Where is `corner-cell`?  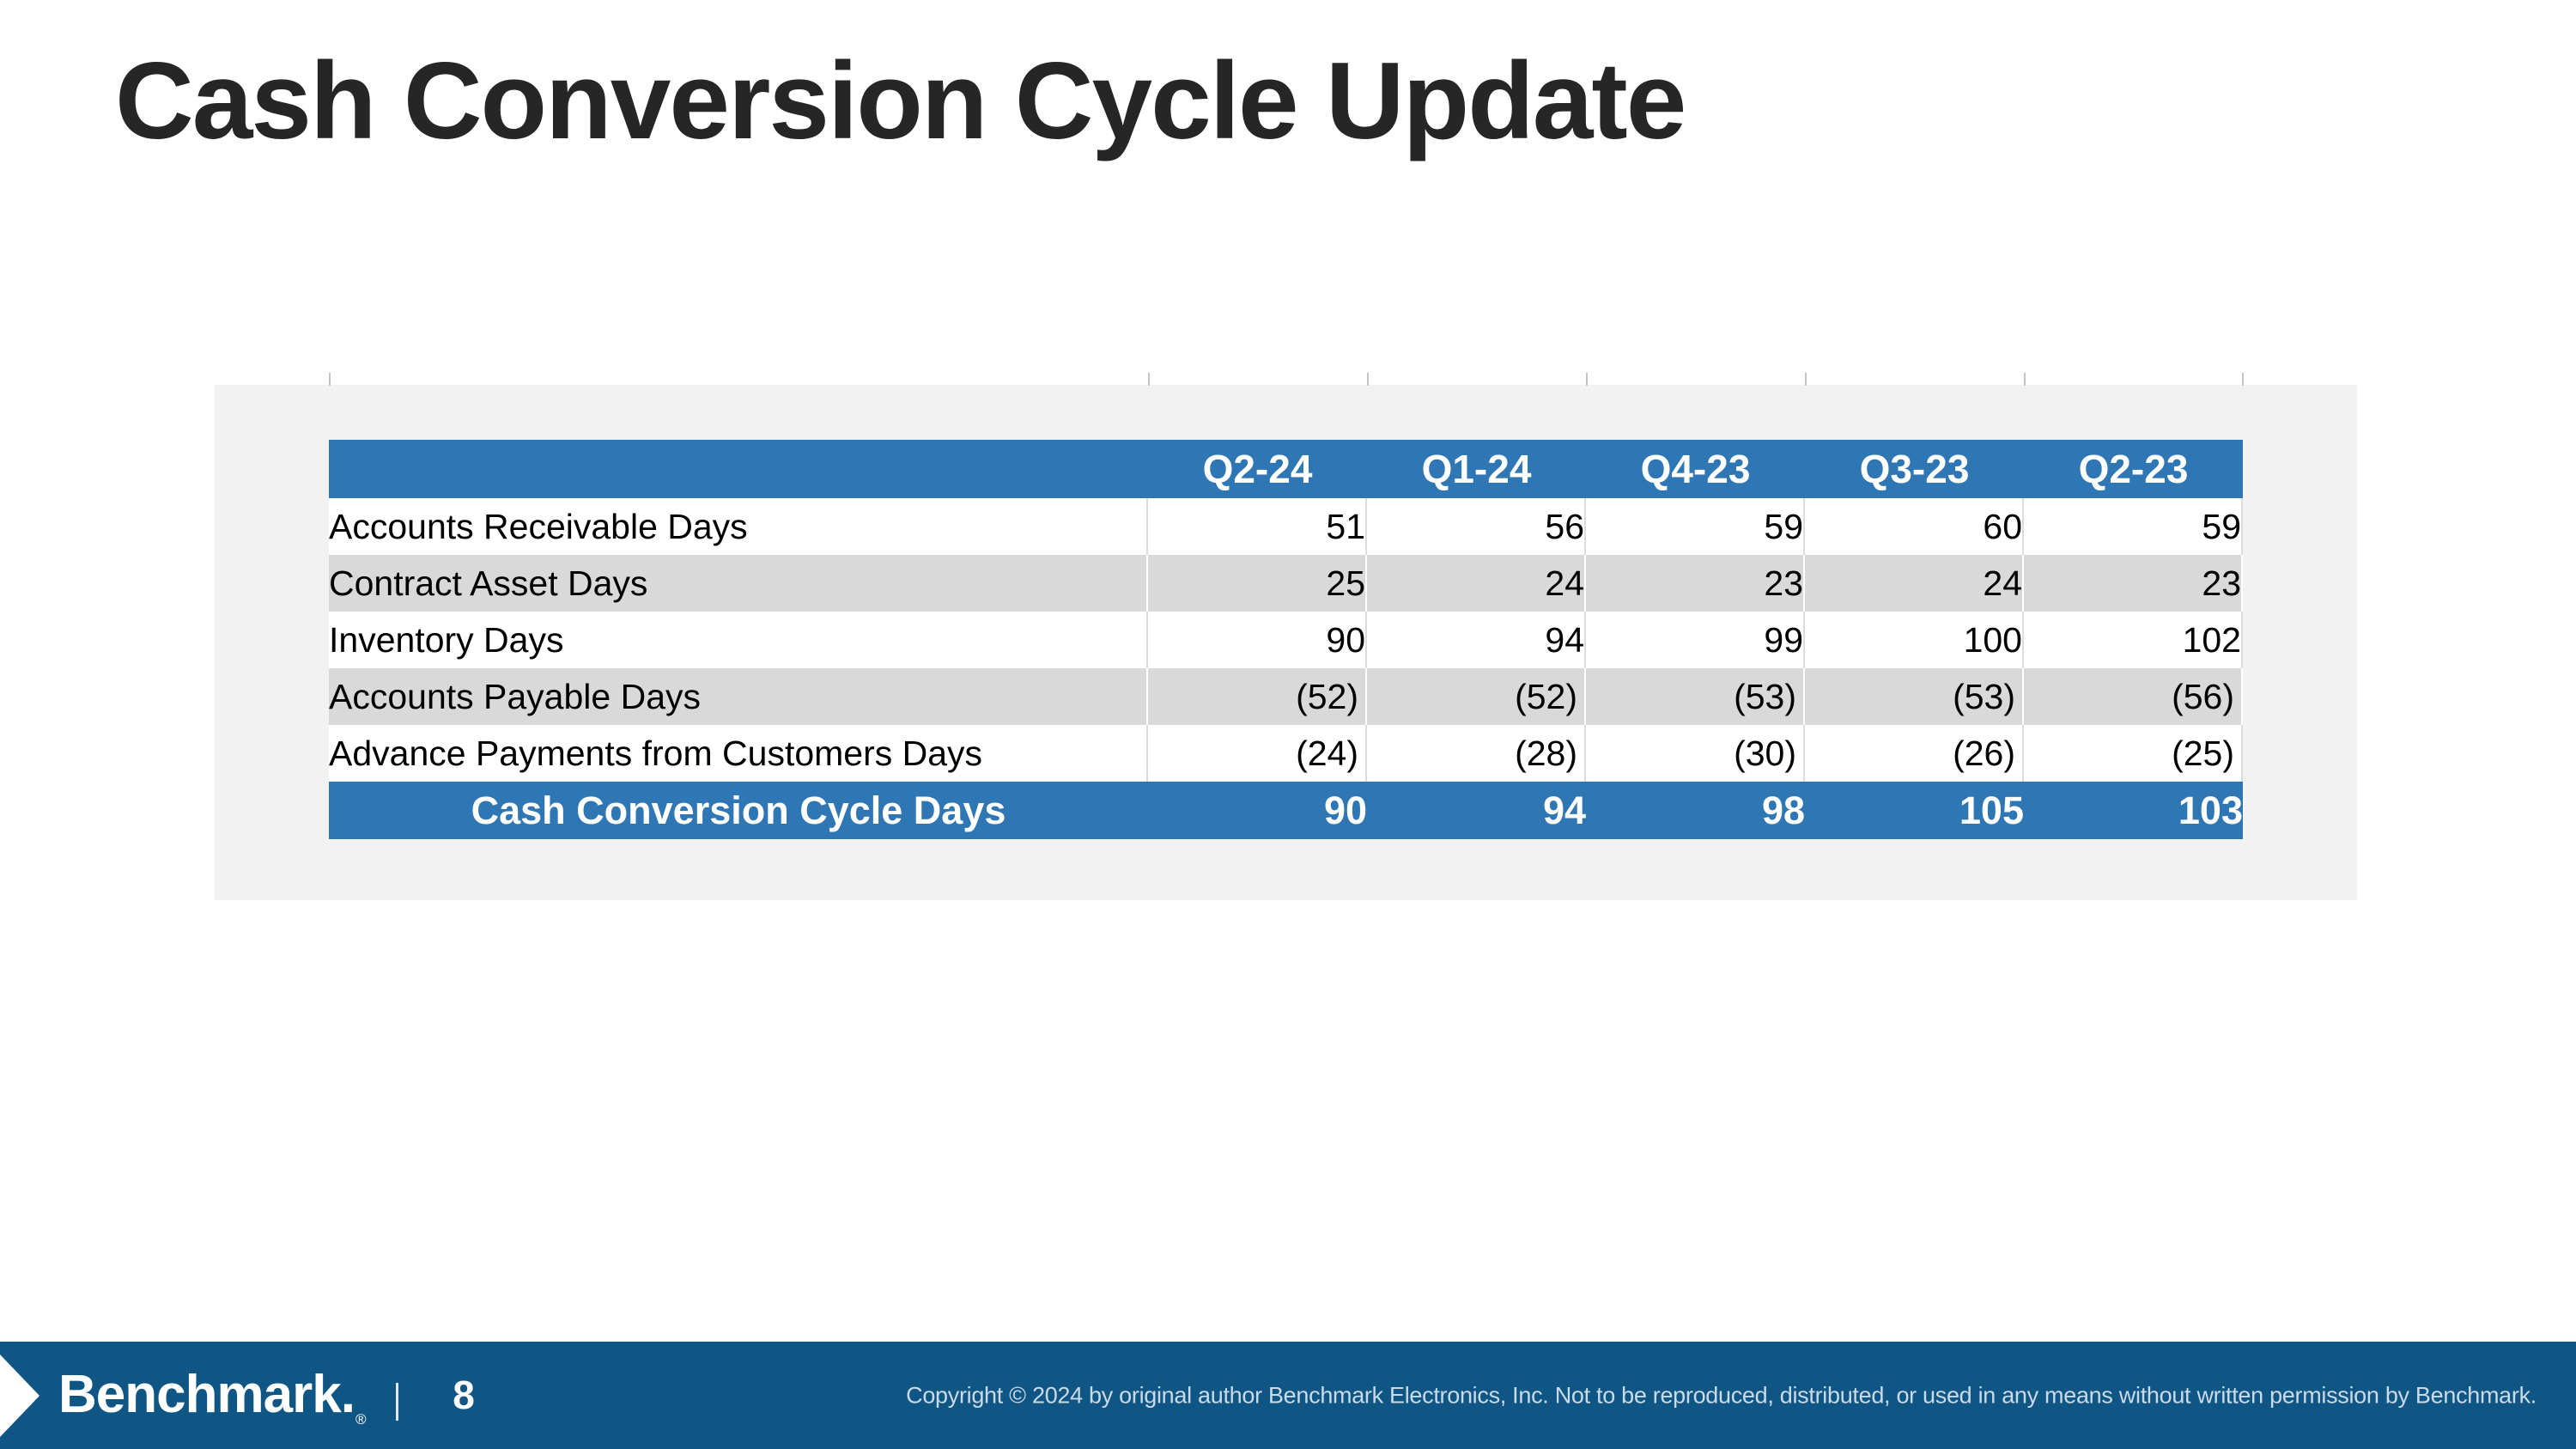 corner-cell is located at coordinates (738, 469).